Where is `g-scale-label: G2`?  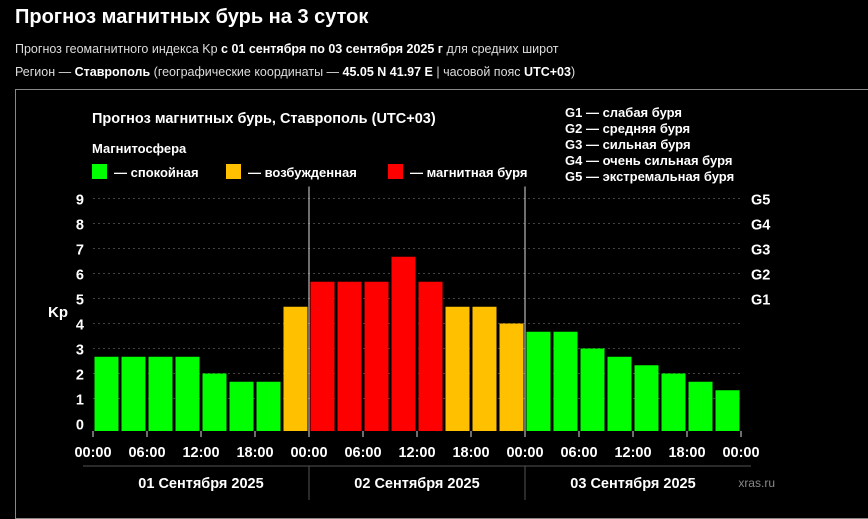
g-scale-label: G2 is located at coordinates (760, 276).